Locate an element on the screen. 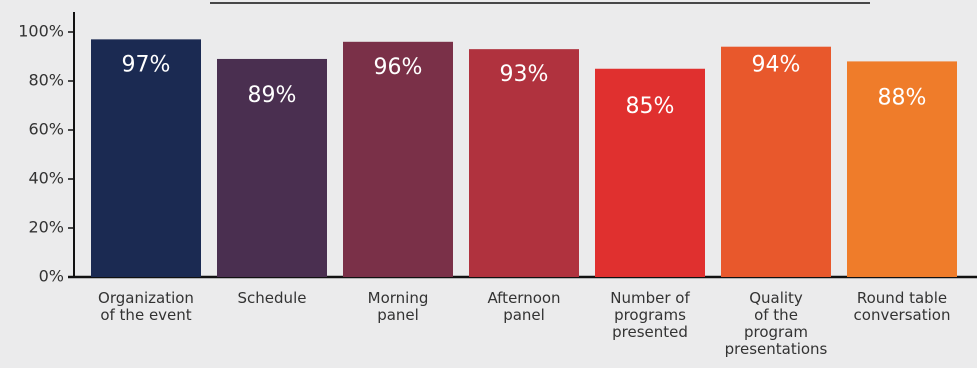  bar-value-labels: 97% 89% 96% 93% 85% 94% 88% is located at coordinates (524, 85).